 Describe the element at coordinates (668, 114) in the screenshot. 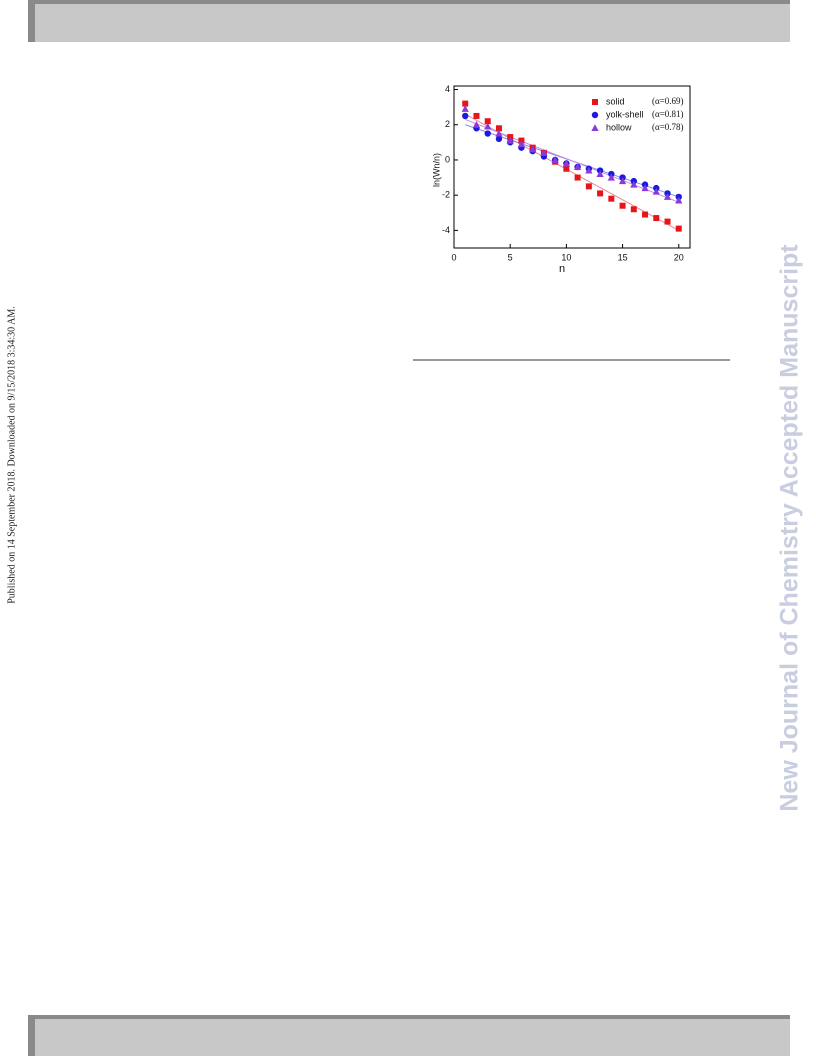

I see `legend-note: (α=0.81)` at that location.